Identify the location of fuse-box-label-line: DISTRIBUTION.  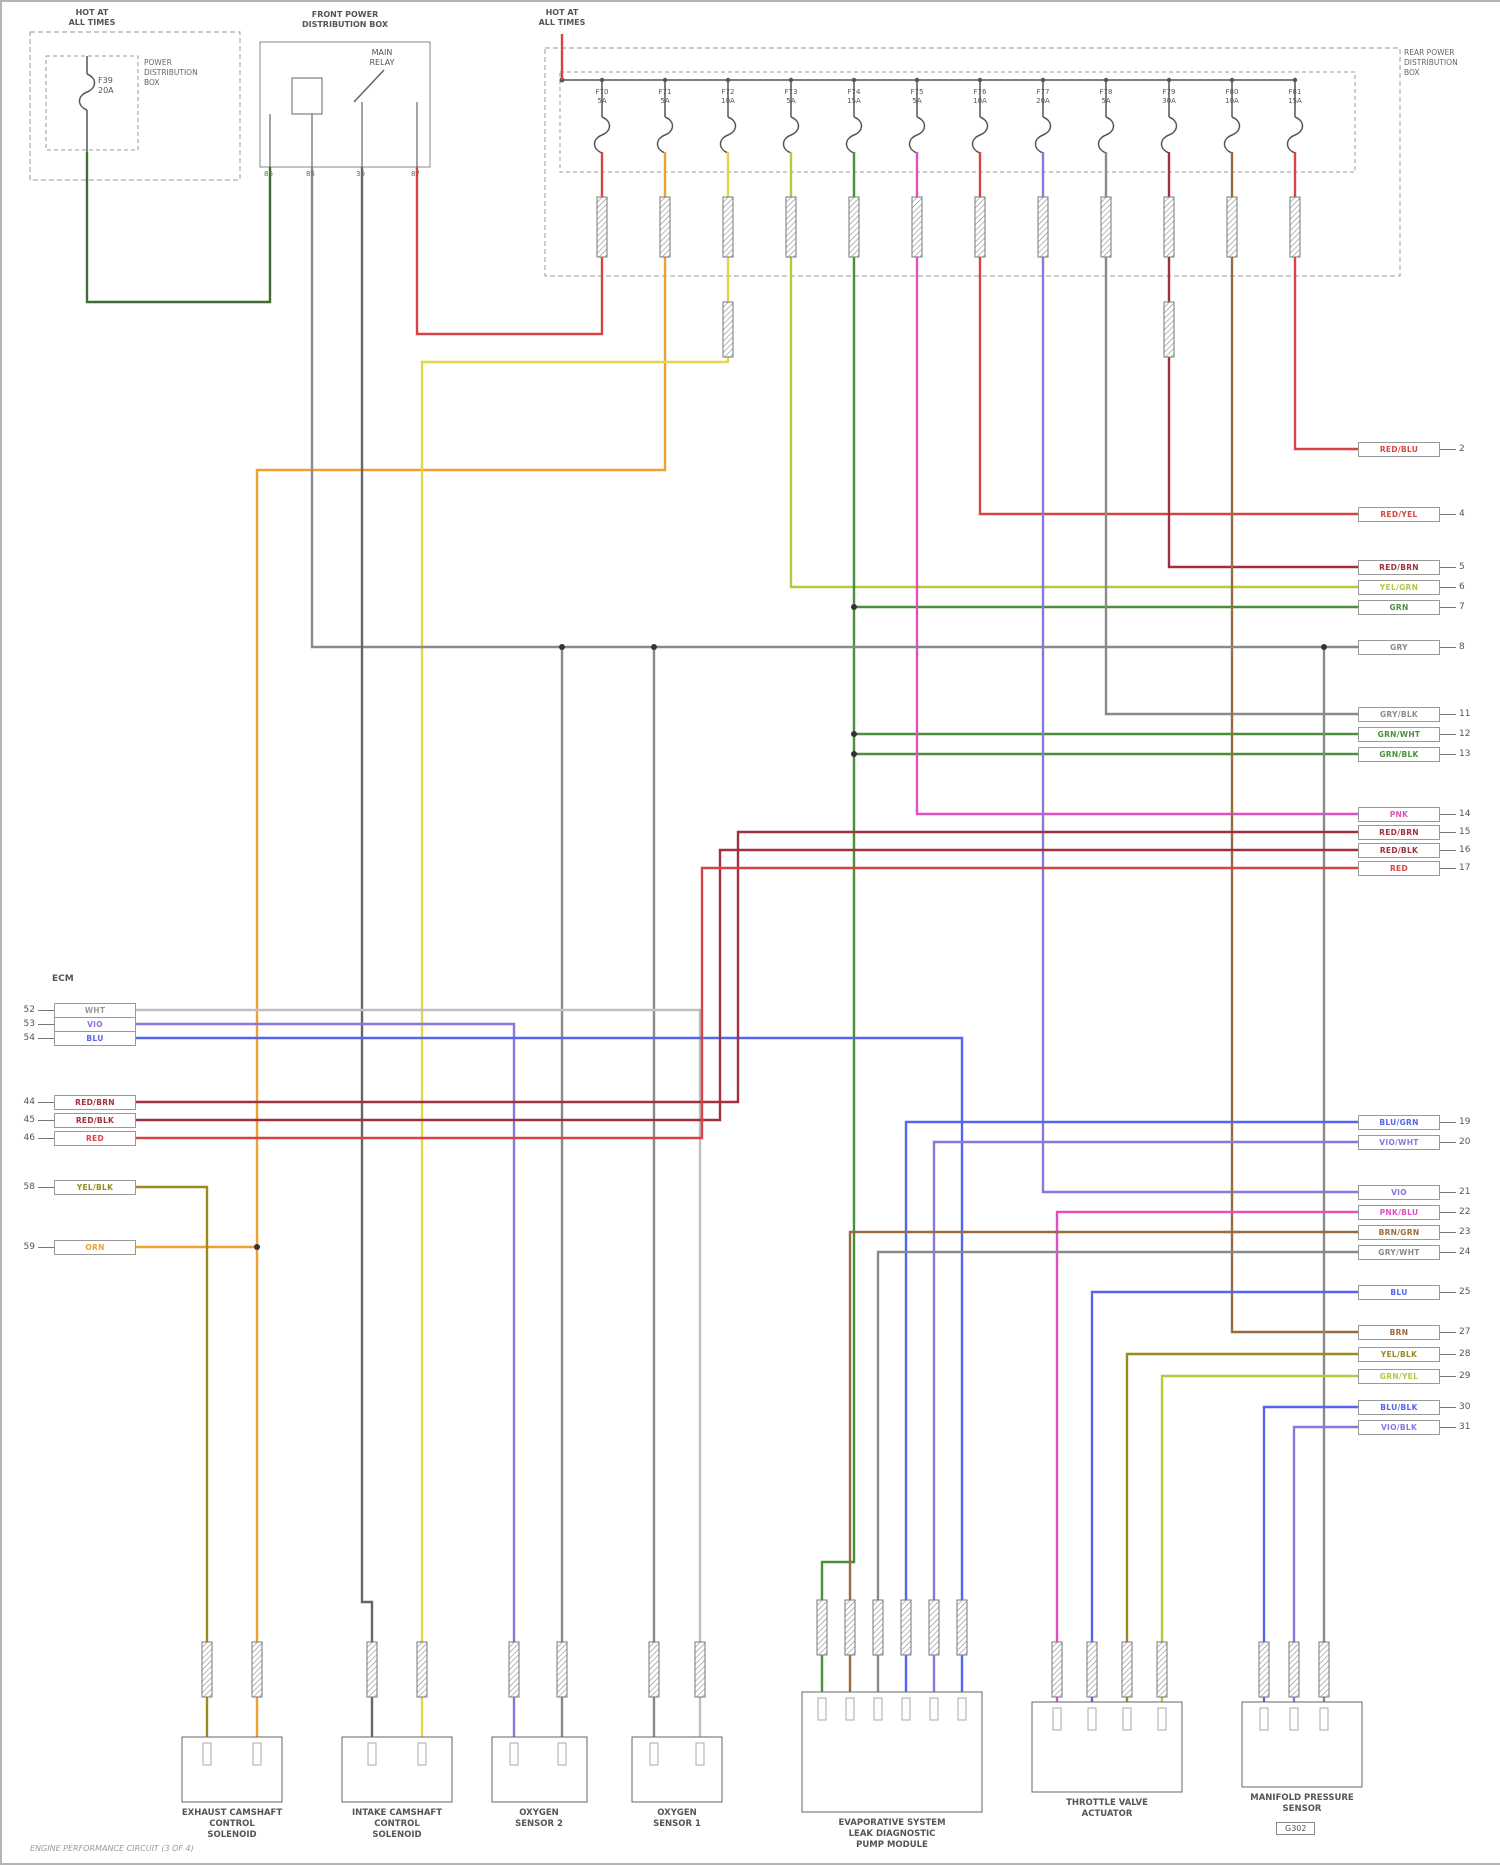
(1431, 62).